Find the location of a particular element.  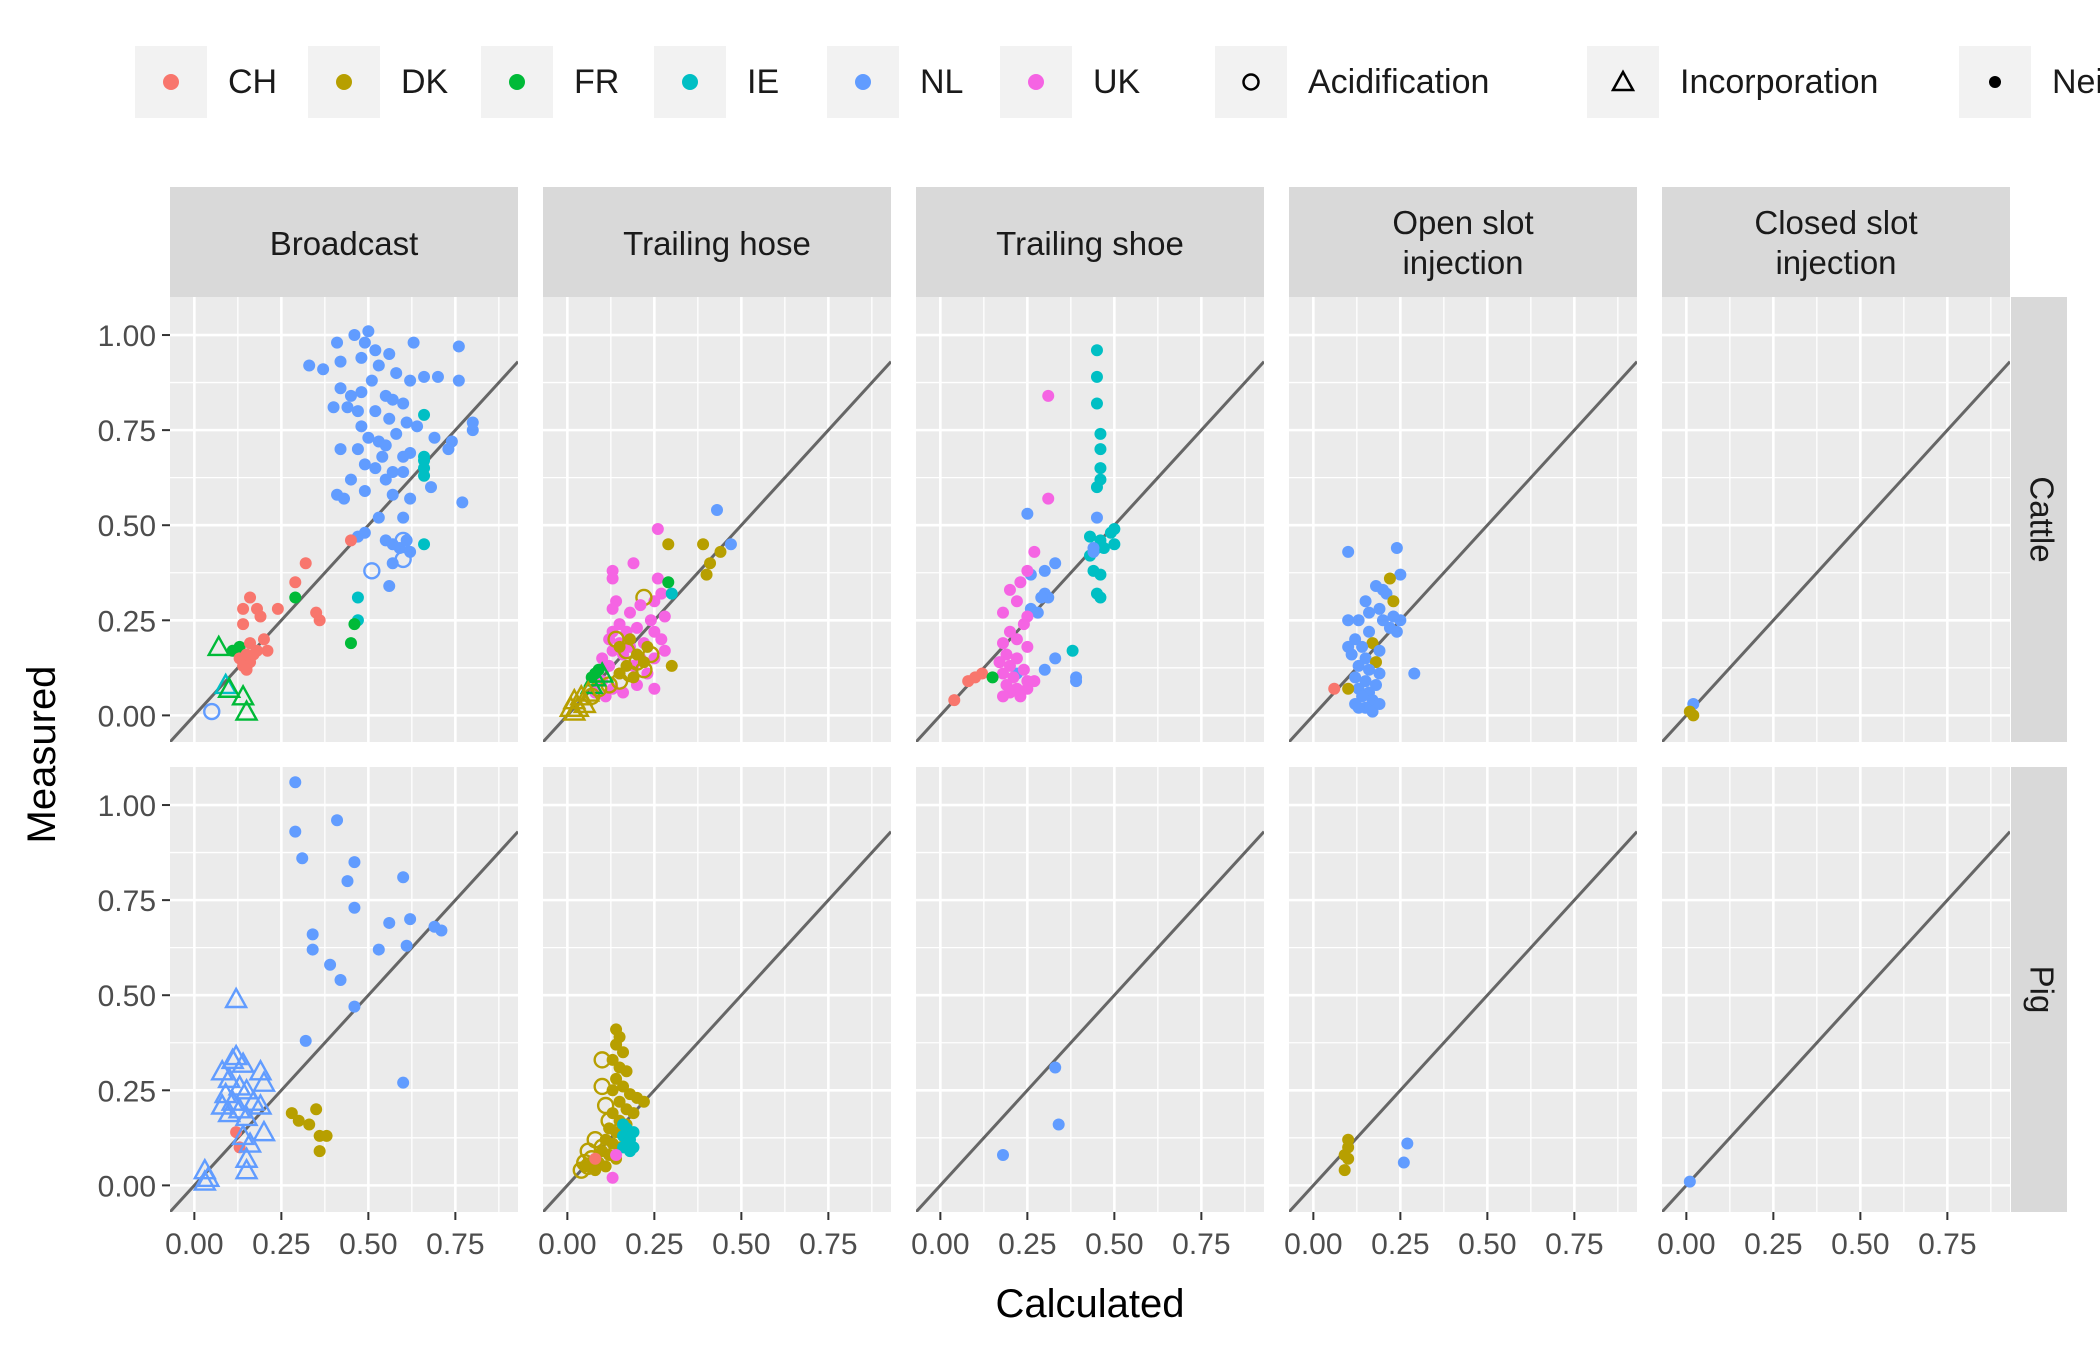

y-tick-label: 0.75 is located at coordinates (127, 901).